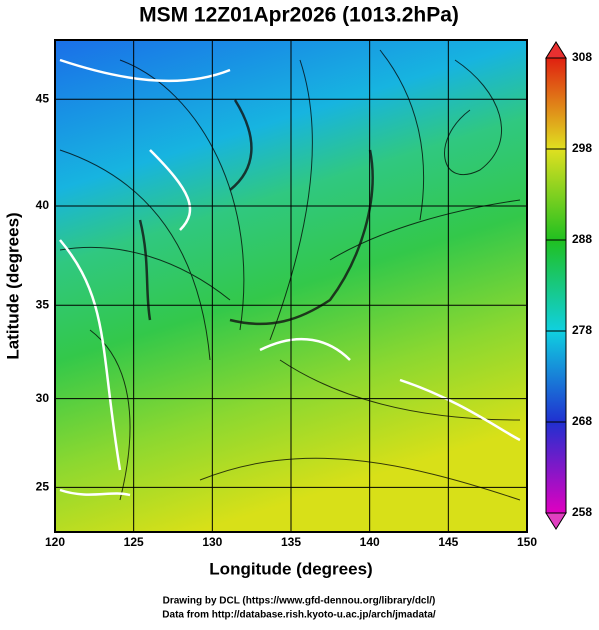 The height and width of the screenshot is (630, 599). Describe the element at coordinates (582, 239) in the screenshot. I see `colorbar-tick-label: 288` at that location.